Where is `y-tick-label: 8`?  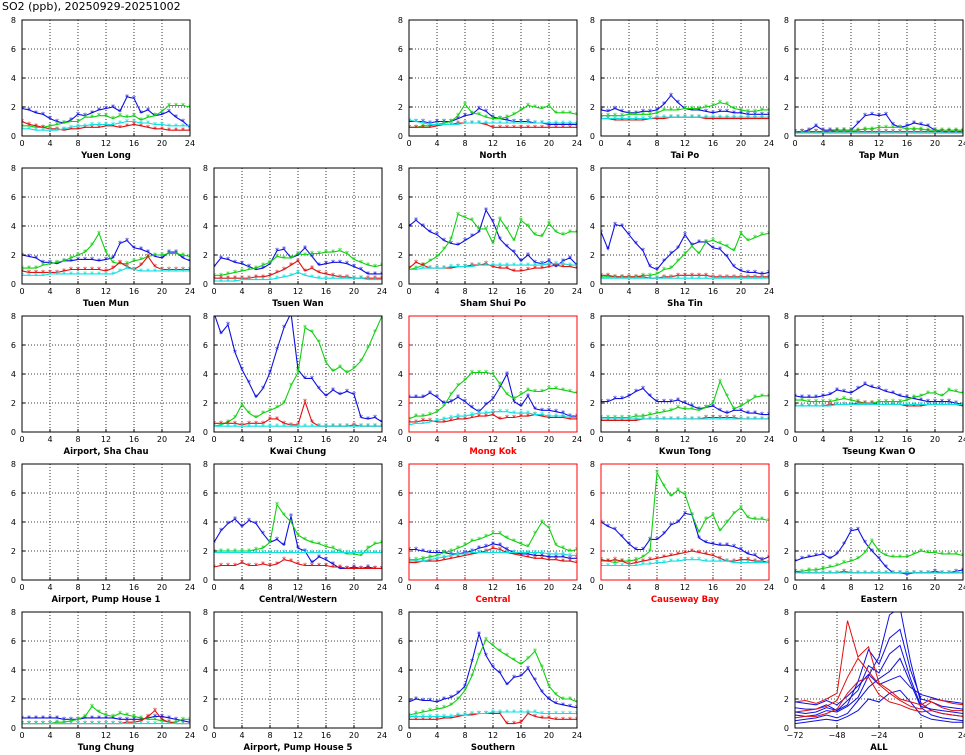
y-tick-label: 8 is located at coordinates (13, 168).